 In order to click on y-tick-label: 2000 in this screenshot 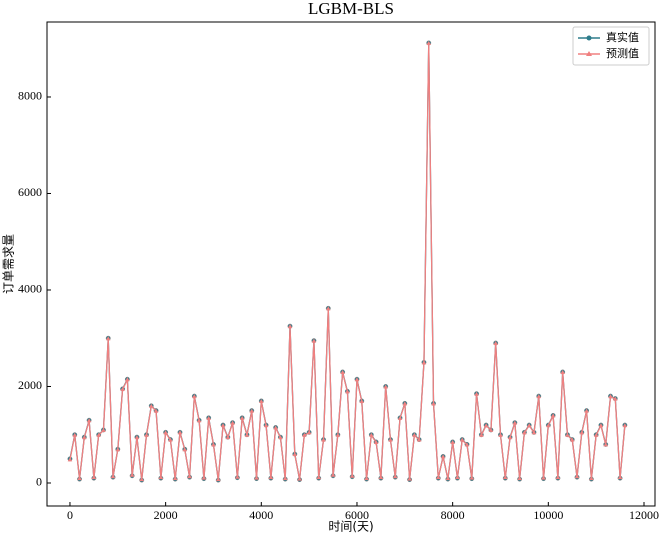, I will do `click(30, 385)`.